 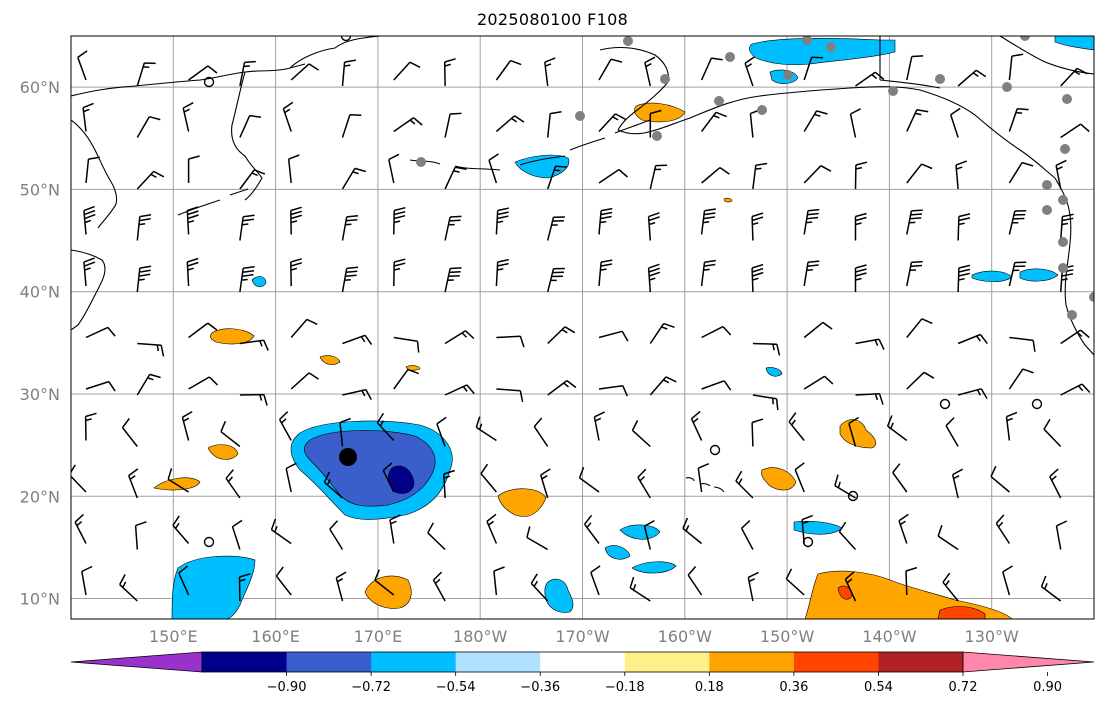 I want to click on contour-pos-bering, so click(x=660, y=112).